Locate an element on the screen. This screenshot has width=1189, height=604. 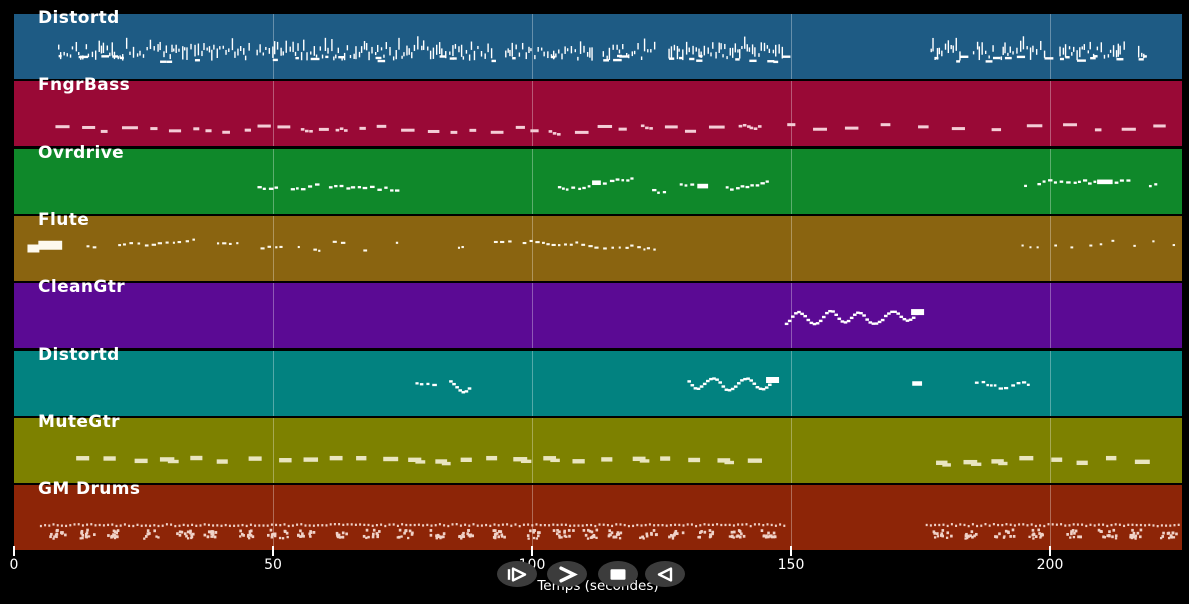
track-lane-flute: Flute is located at coordinates (598, 245).